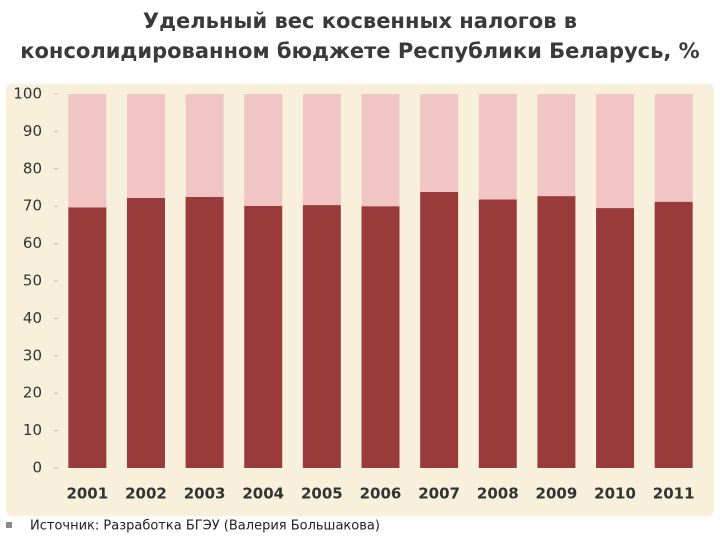 This screenshot has width=720, height=540. What do you see at coordinates (87, 494) in the screenshot?
I see `x-tick-label: 2001` at bounding box center [87, 494].